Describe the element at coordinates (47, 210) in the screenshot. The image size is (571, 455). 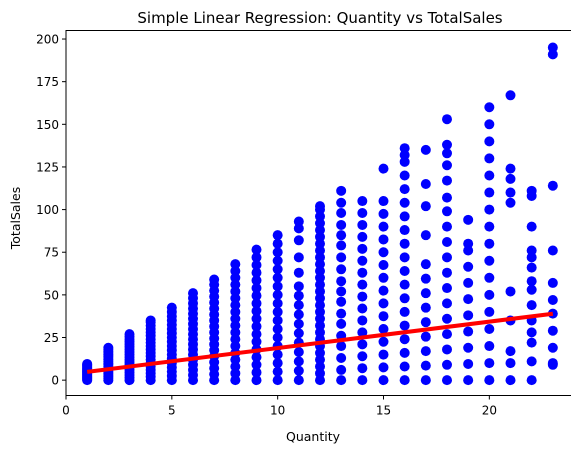
I see `y-tick-label: 100` at that location.